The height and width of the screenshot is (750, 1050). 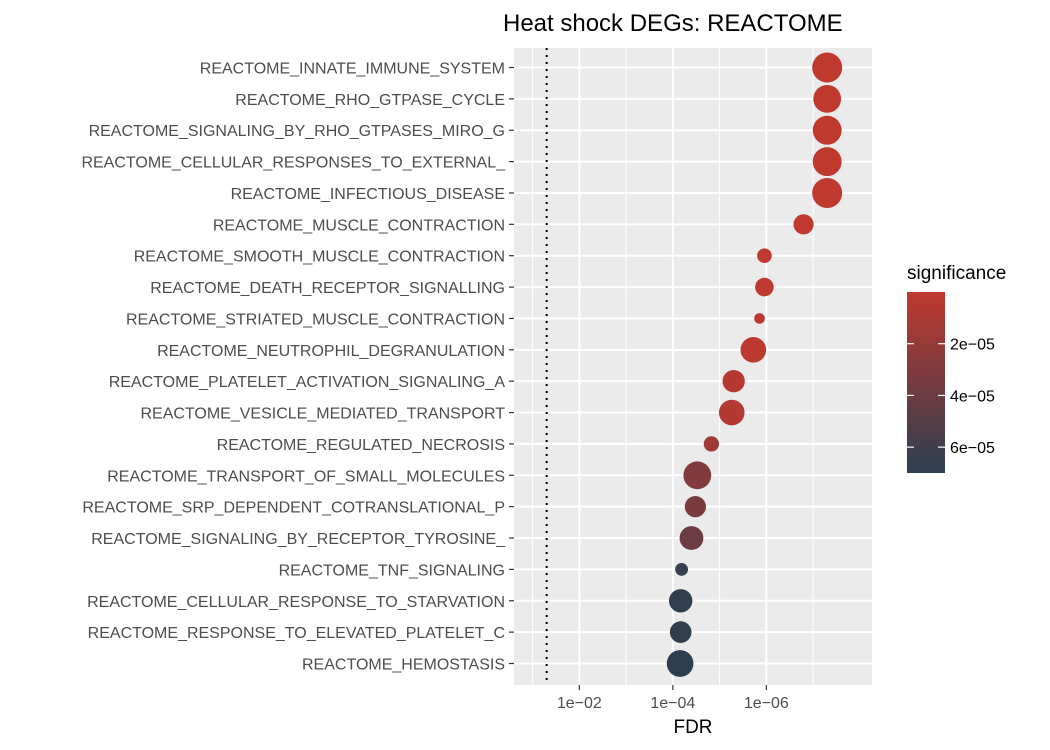 What do you see at coordinates (692, 727) in the screenshot?
I see `x-axis-title: FDR` at bounding box center [692, 727].